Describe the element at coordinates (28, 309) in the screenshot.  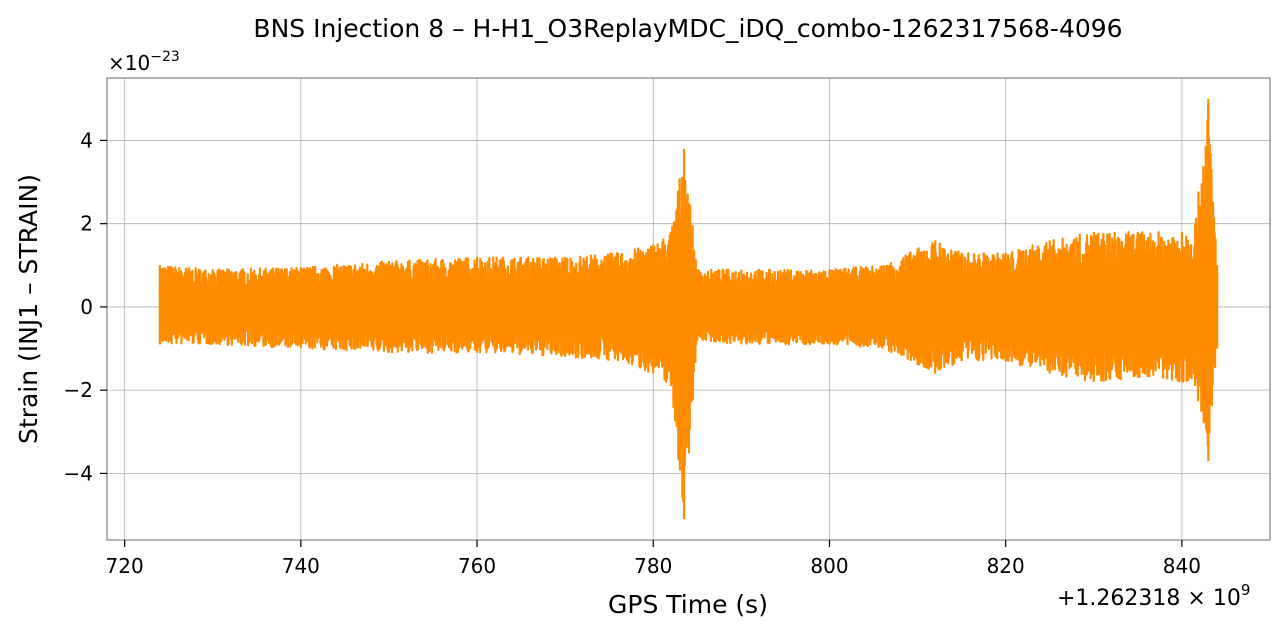
I see `y-axis-label: Strain (INJ1 – STRAIN)` at that location.